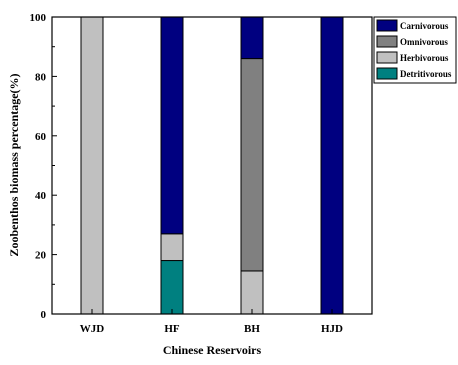 The width and height of the screenshot is (458, 365). What do you see at coordinates (172, 329) in the screenshot?
I see `x-tick-label: HF` at bounding box center [172, 329].